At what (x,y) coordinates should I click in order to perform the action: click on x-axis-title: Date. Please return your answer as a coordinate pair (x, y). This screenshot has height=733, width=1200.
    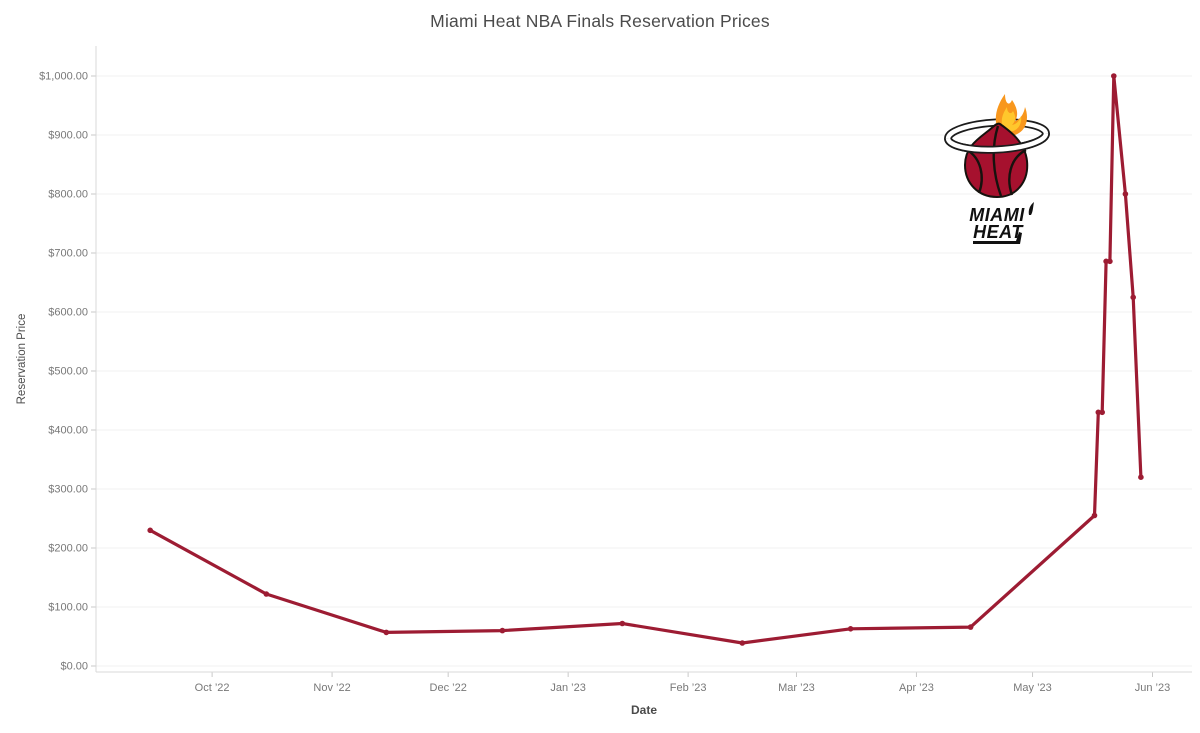
    Looking at the image, I should click on (643, 710).